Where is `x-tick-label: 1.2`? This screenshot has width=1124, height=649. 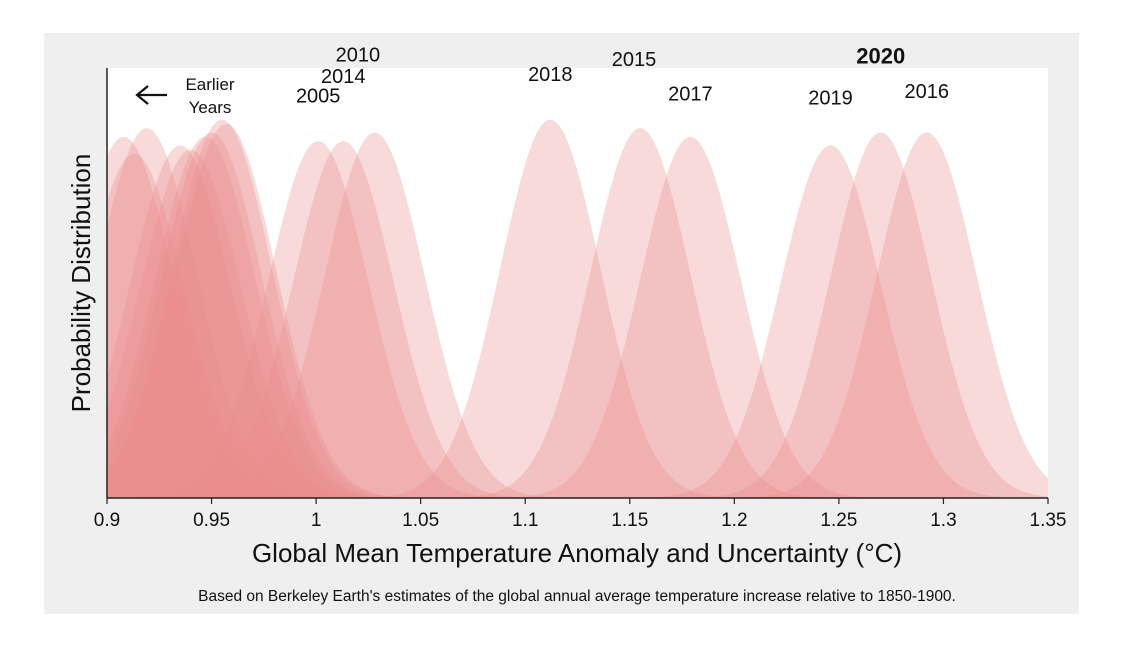 x-tick-label: 1.2 is located at coordinates (734, 520).